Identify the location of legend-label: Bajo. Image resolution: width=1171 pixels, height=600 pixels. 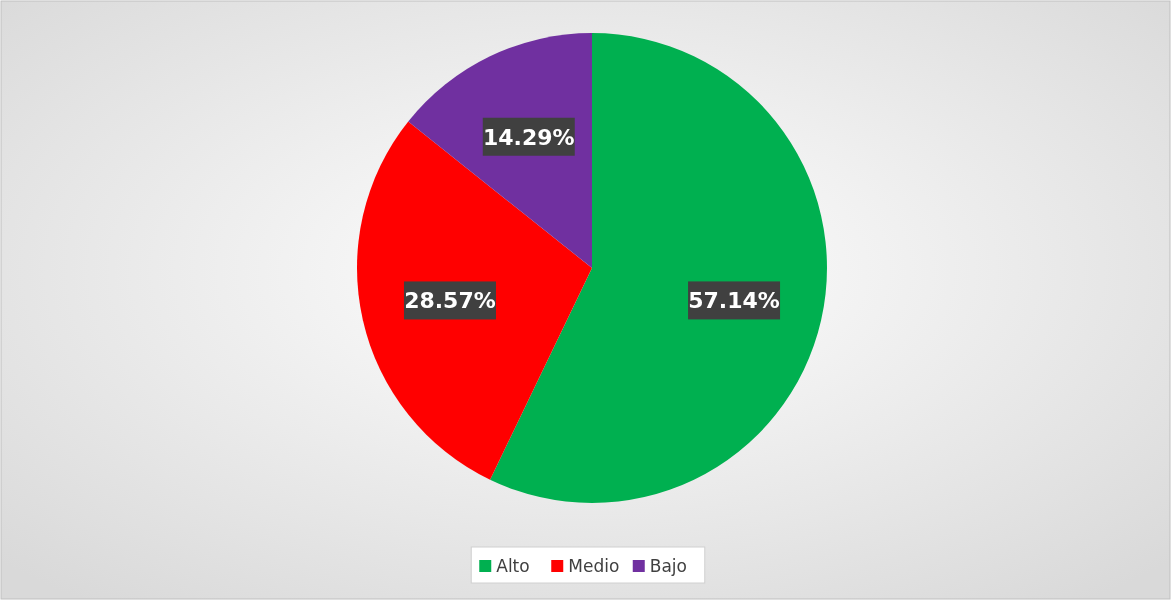
(668, 566).